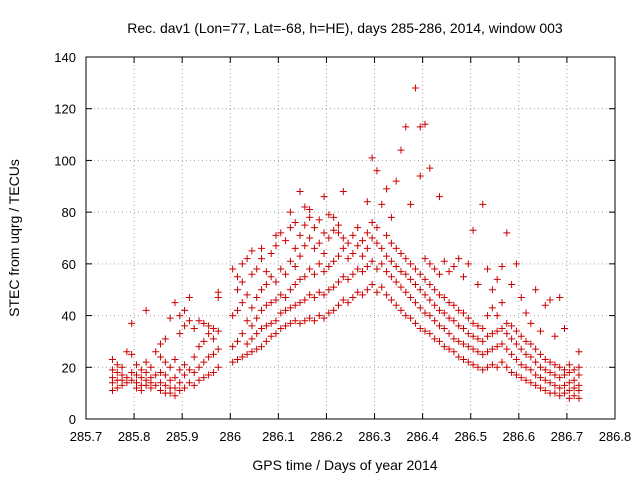 The width and height of the screenshot is (640, 480). What do you see at coordinates (14, 238) in the screenshot?
I see `y-axis-label: STEC from uqrg / TECUs` at bounding box center [14, 238].